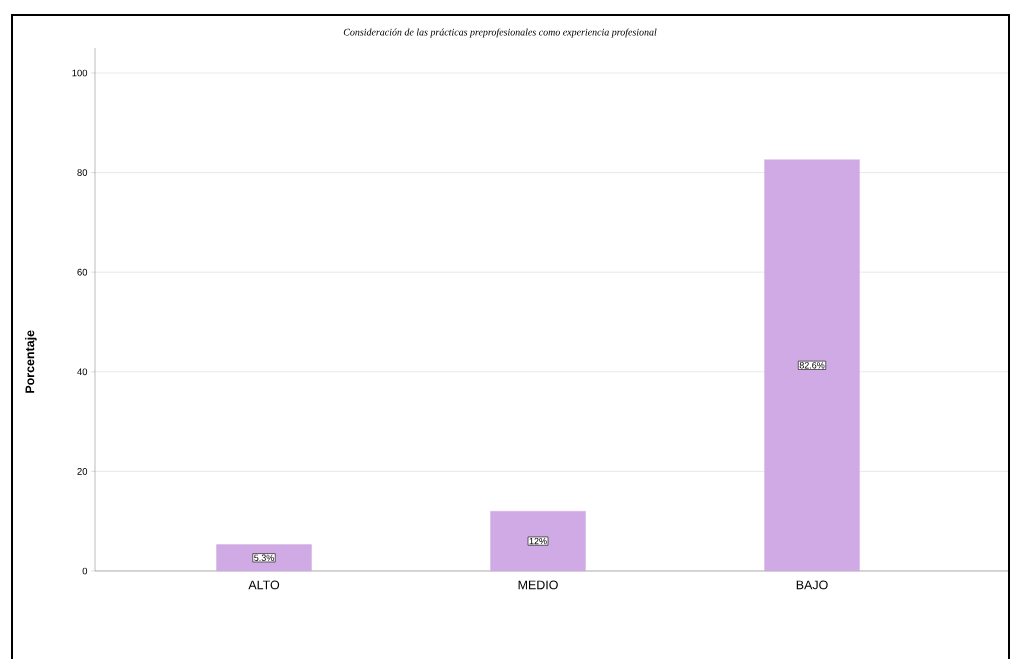  What do you see at coordinates (264, 585) in the screenshot?
I see `x-tick-label: ALTO` at bounding box center [264, 585].